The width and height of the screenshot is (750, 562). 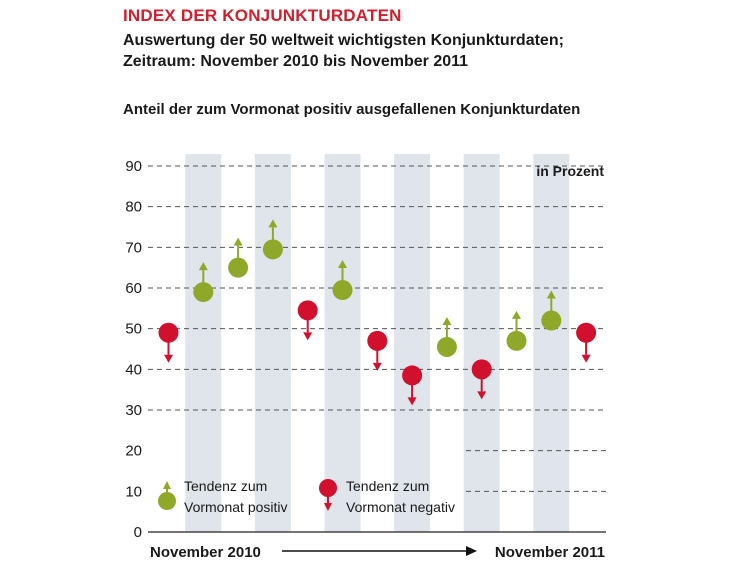 I want to click on arrow-right-icon, so click(x=471, y=551).